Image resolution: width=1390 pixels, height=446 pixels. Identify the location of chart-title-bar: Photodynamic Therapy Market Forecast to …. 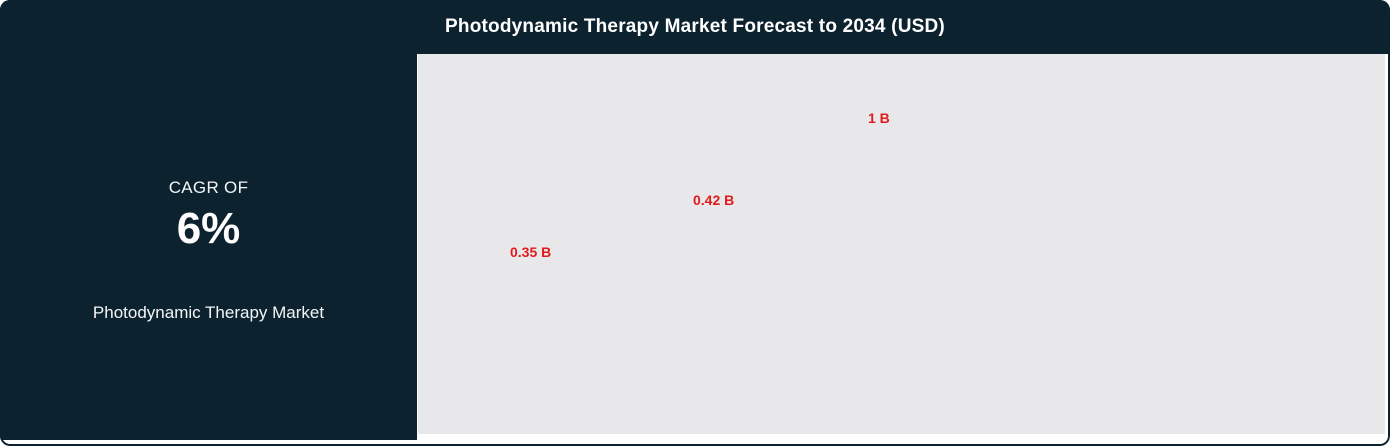
(695, 27).